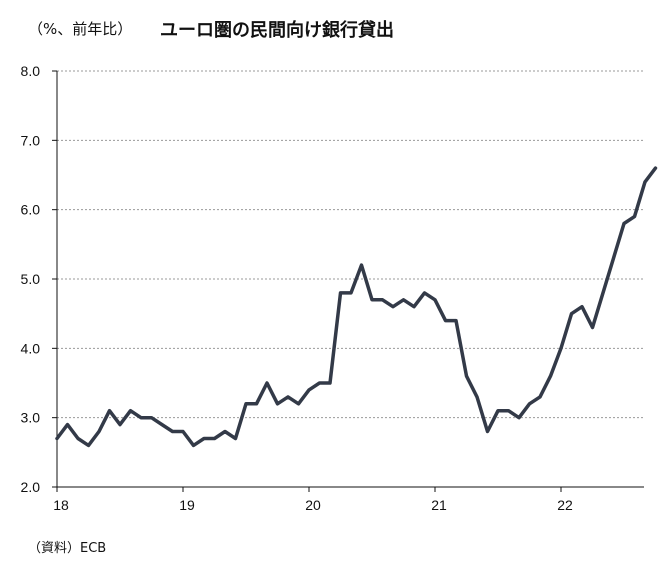  I want to click on y-tick-label: 6.0, so click(31, 210).